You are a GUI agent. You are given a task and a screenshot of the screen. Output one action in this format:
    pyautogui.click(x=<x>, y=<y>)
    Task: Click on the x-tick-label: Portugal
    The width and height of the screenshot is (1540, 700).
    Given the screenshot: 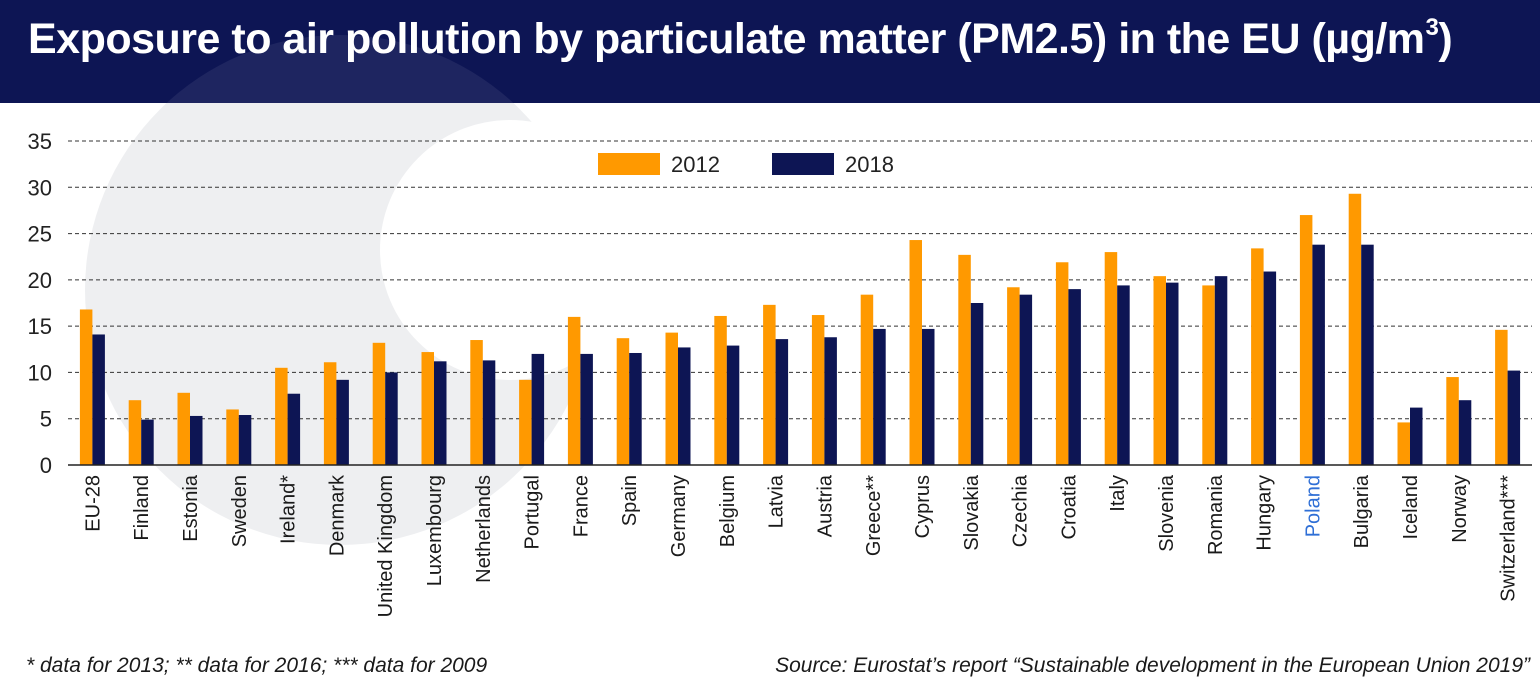 What is the action you would take?
    pyautogui.click(x=533, y=512)
    